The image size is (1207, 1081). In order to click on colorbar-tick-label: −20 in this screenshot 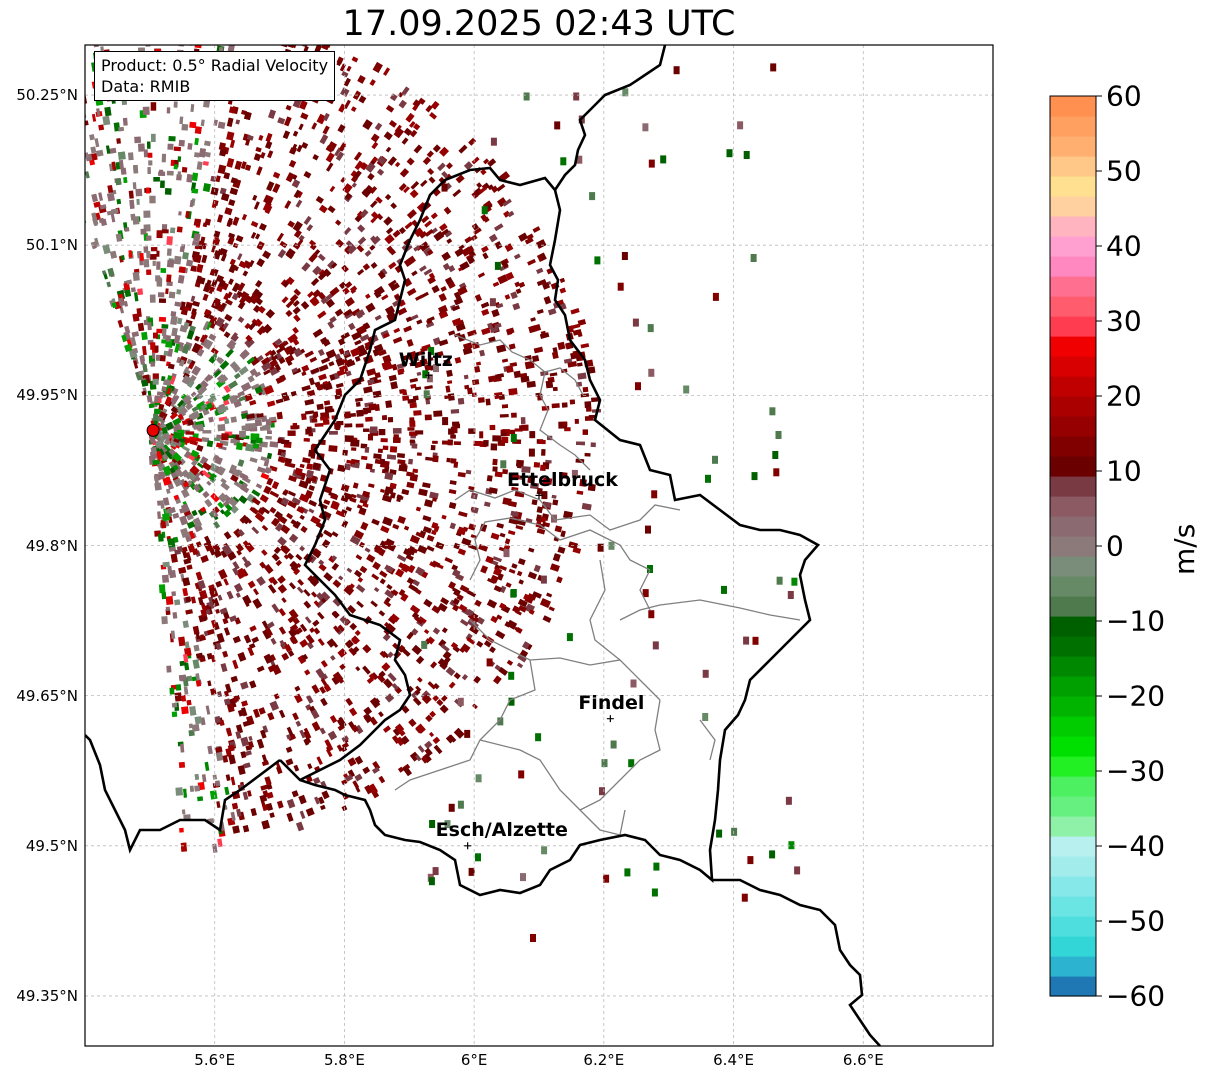, I will do `click(1136, 696)`.